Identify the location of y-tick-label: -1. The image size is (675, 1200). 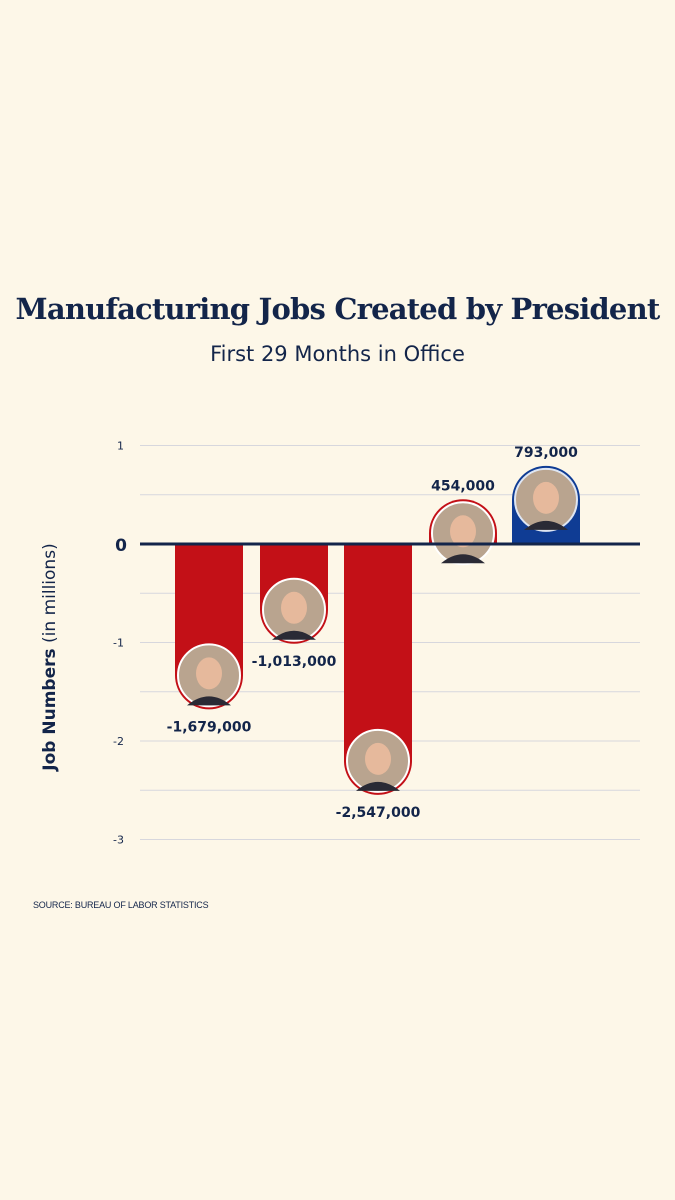
(118, 643).